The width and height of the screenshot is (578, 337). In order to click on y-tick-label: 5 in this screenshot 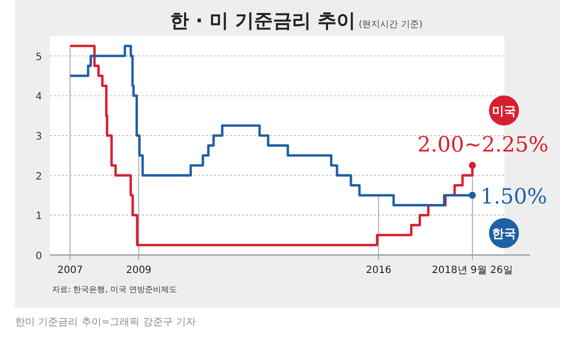, I will do `click(39, 57)`.